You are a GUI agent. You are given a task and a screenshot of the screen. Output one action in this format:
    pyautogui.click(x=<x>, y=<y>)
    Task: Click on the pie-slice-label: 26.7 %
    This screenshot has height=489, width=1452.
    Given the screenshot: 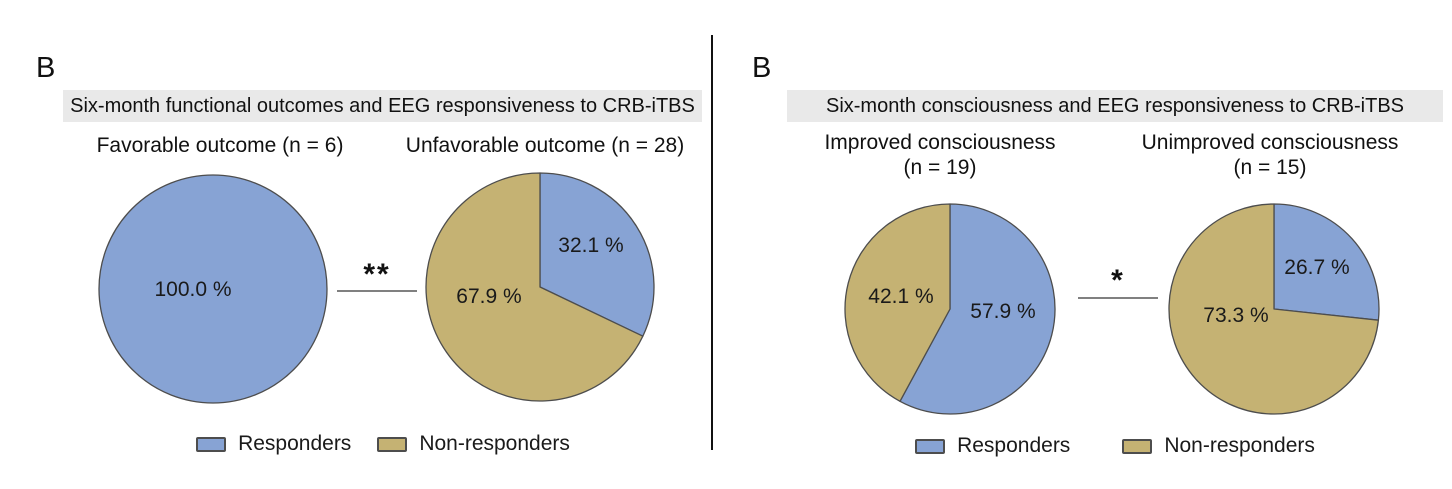 What is the action you would take?
    pyautogui.click(x=1317, y=267)
    